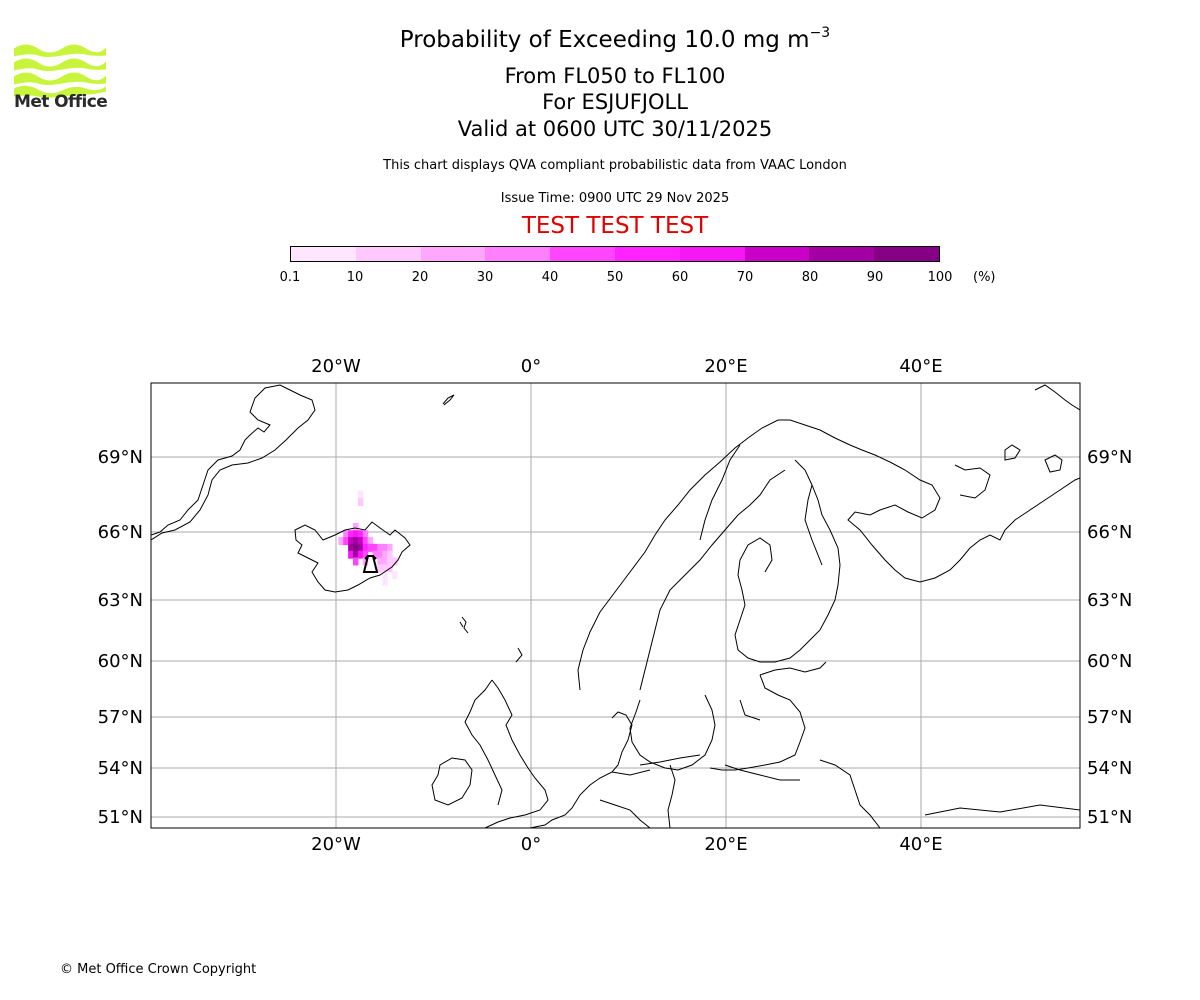  I want to click on colorbar-tick: 50, so click(615, 277).